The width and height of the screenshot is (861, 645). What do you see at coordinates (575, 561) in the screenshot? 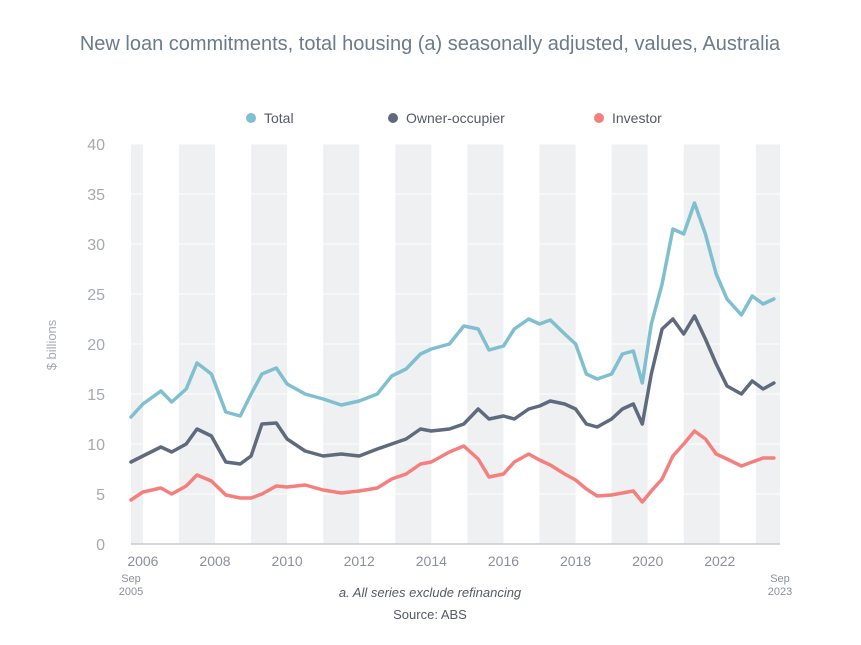
I see `x-tick-label: 2018` at bounding box center [575, 561].